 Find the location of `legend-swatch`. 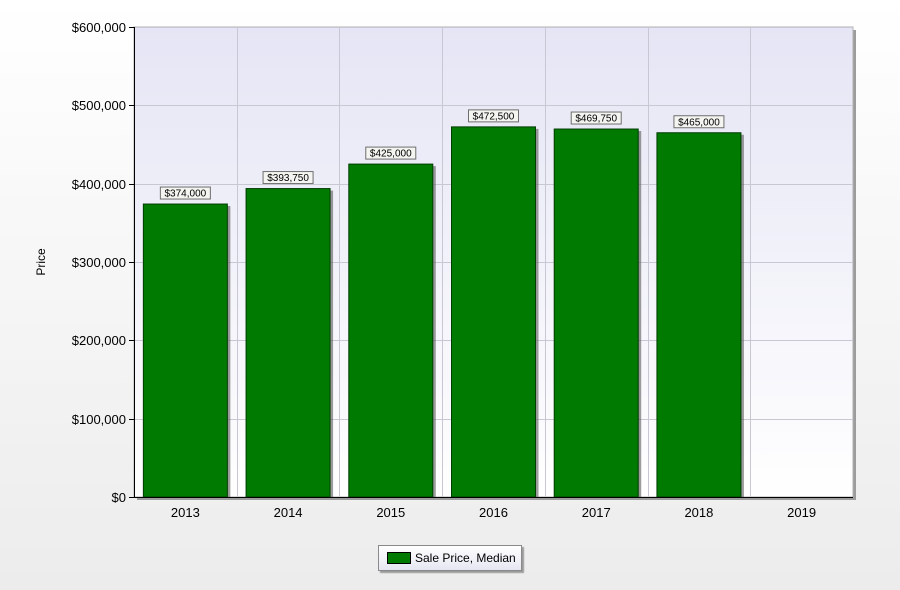

legend-swatch is located at coordinates (399, 558).